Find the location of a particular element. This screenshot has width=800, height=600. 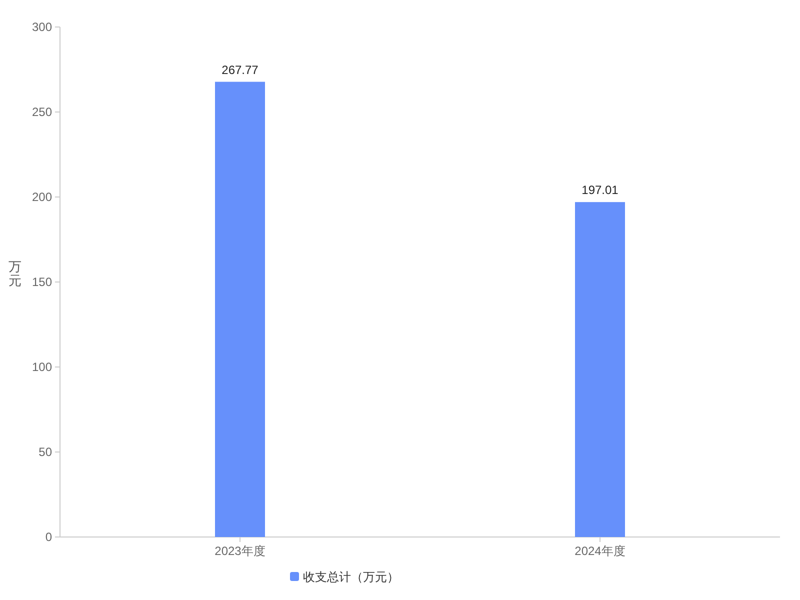

y-tick-label: 100 is located at coordinates (42, 367).